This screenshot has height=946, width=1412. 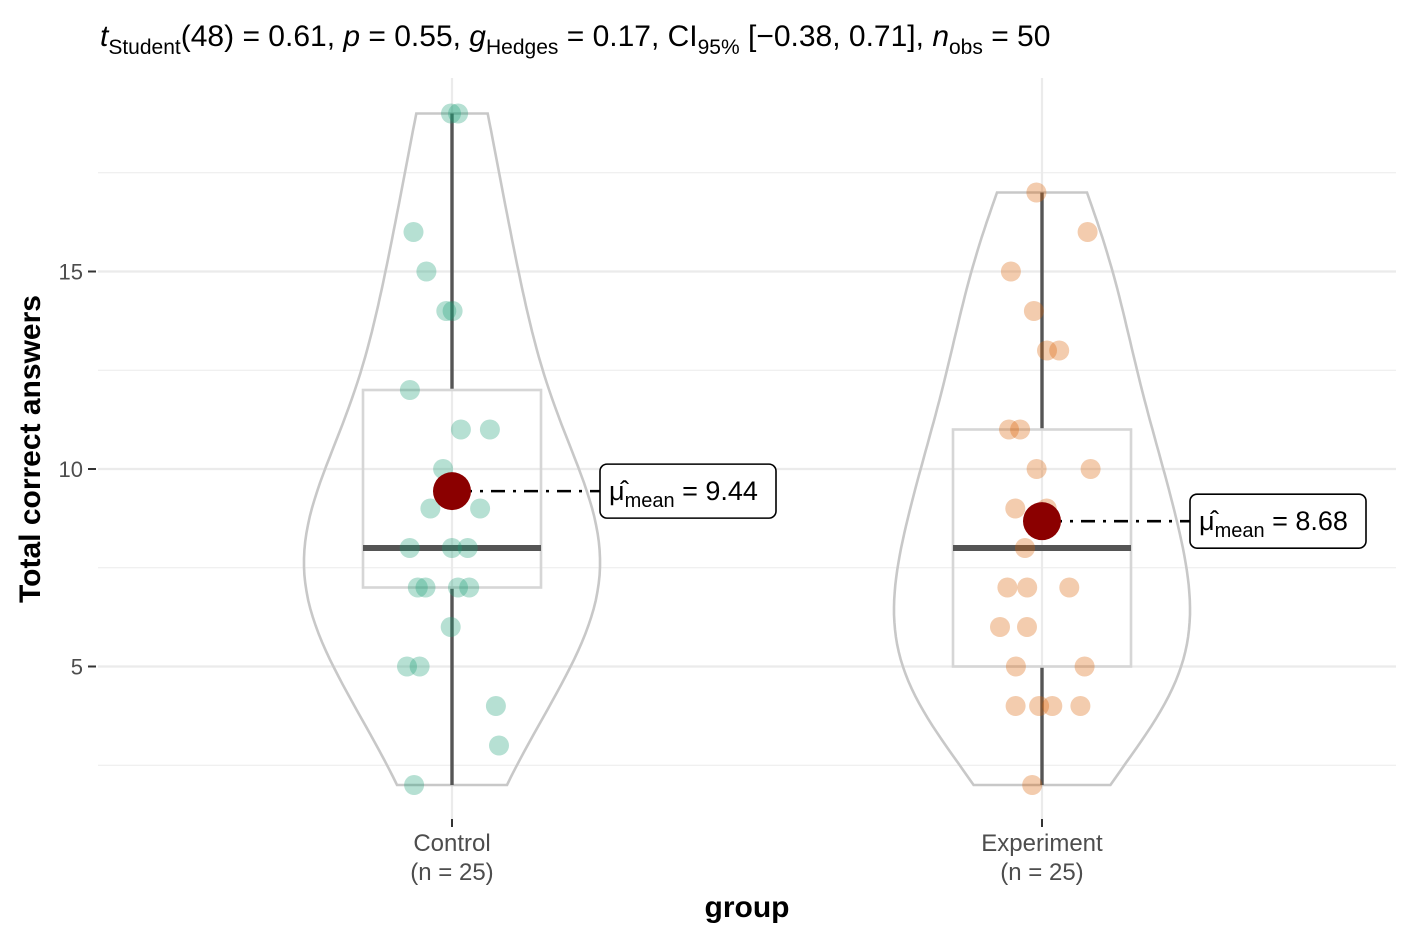 I want to click on y-tick-label: 5, so click(x=77, y=667).